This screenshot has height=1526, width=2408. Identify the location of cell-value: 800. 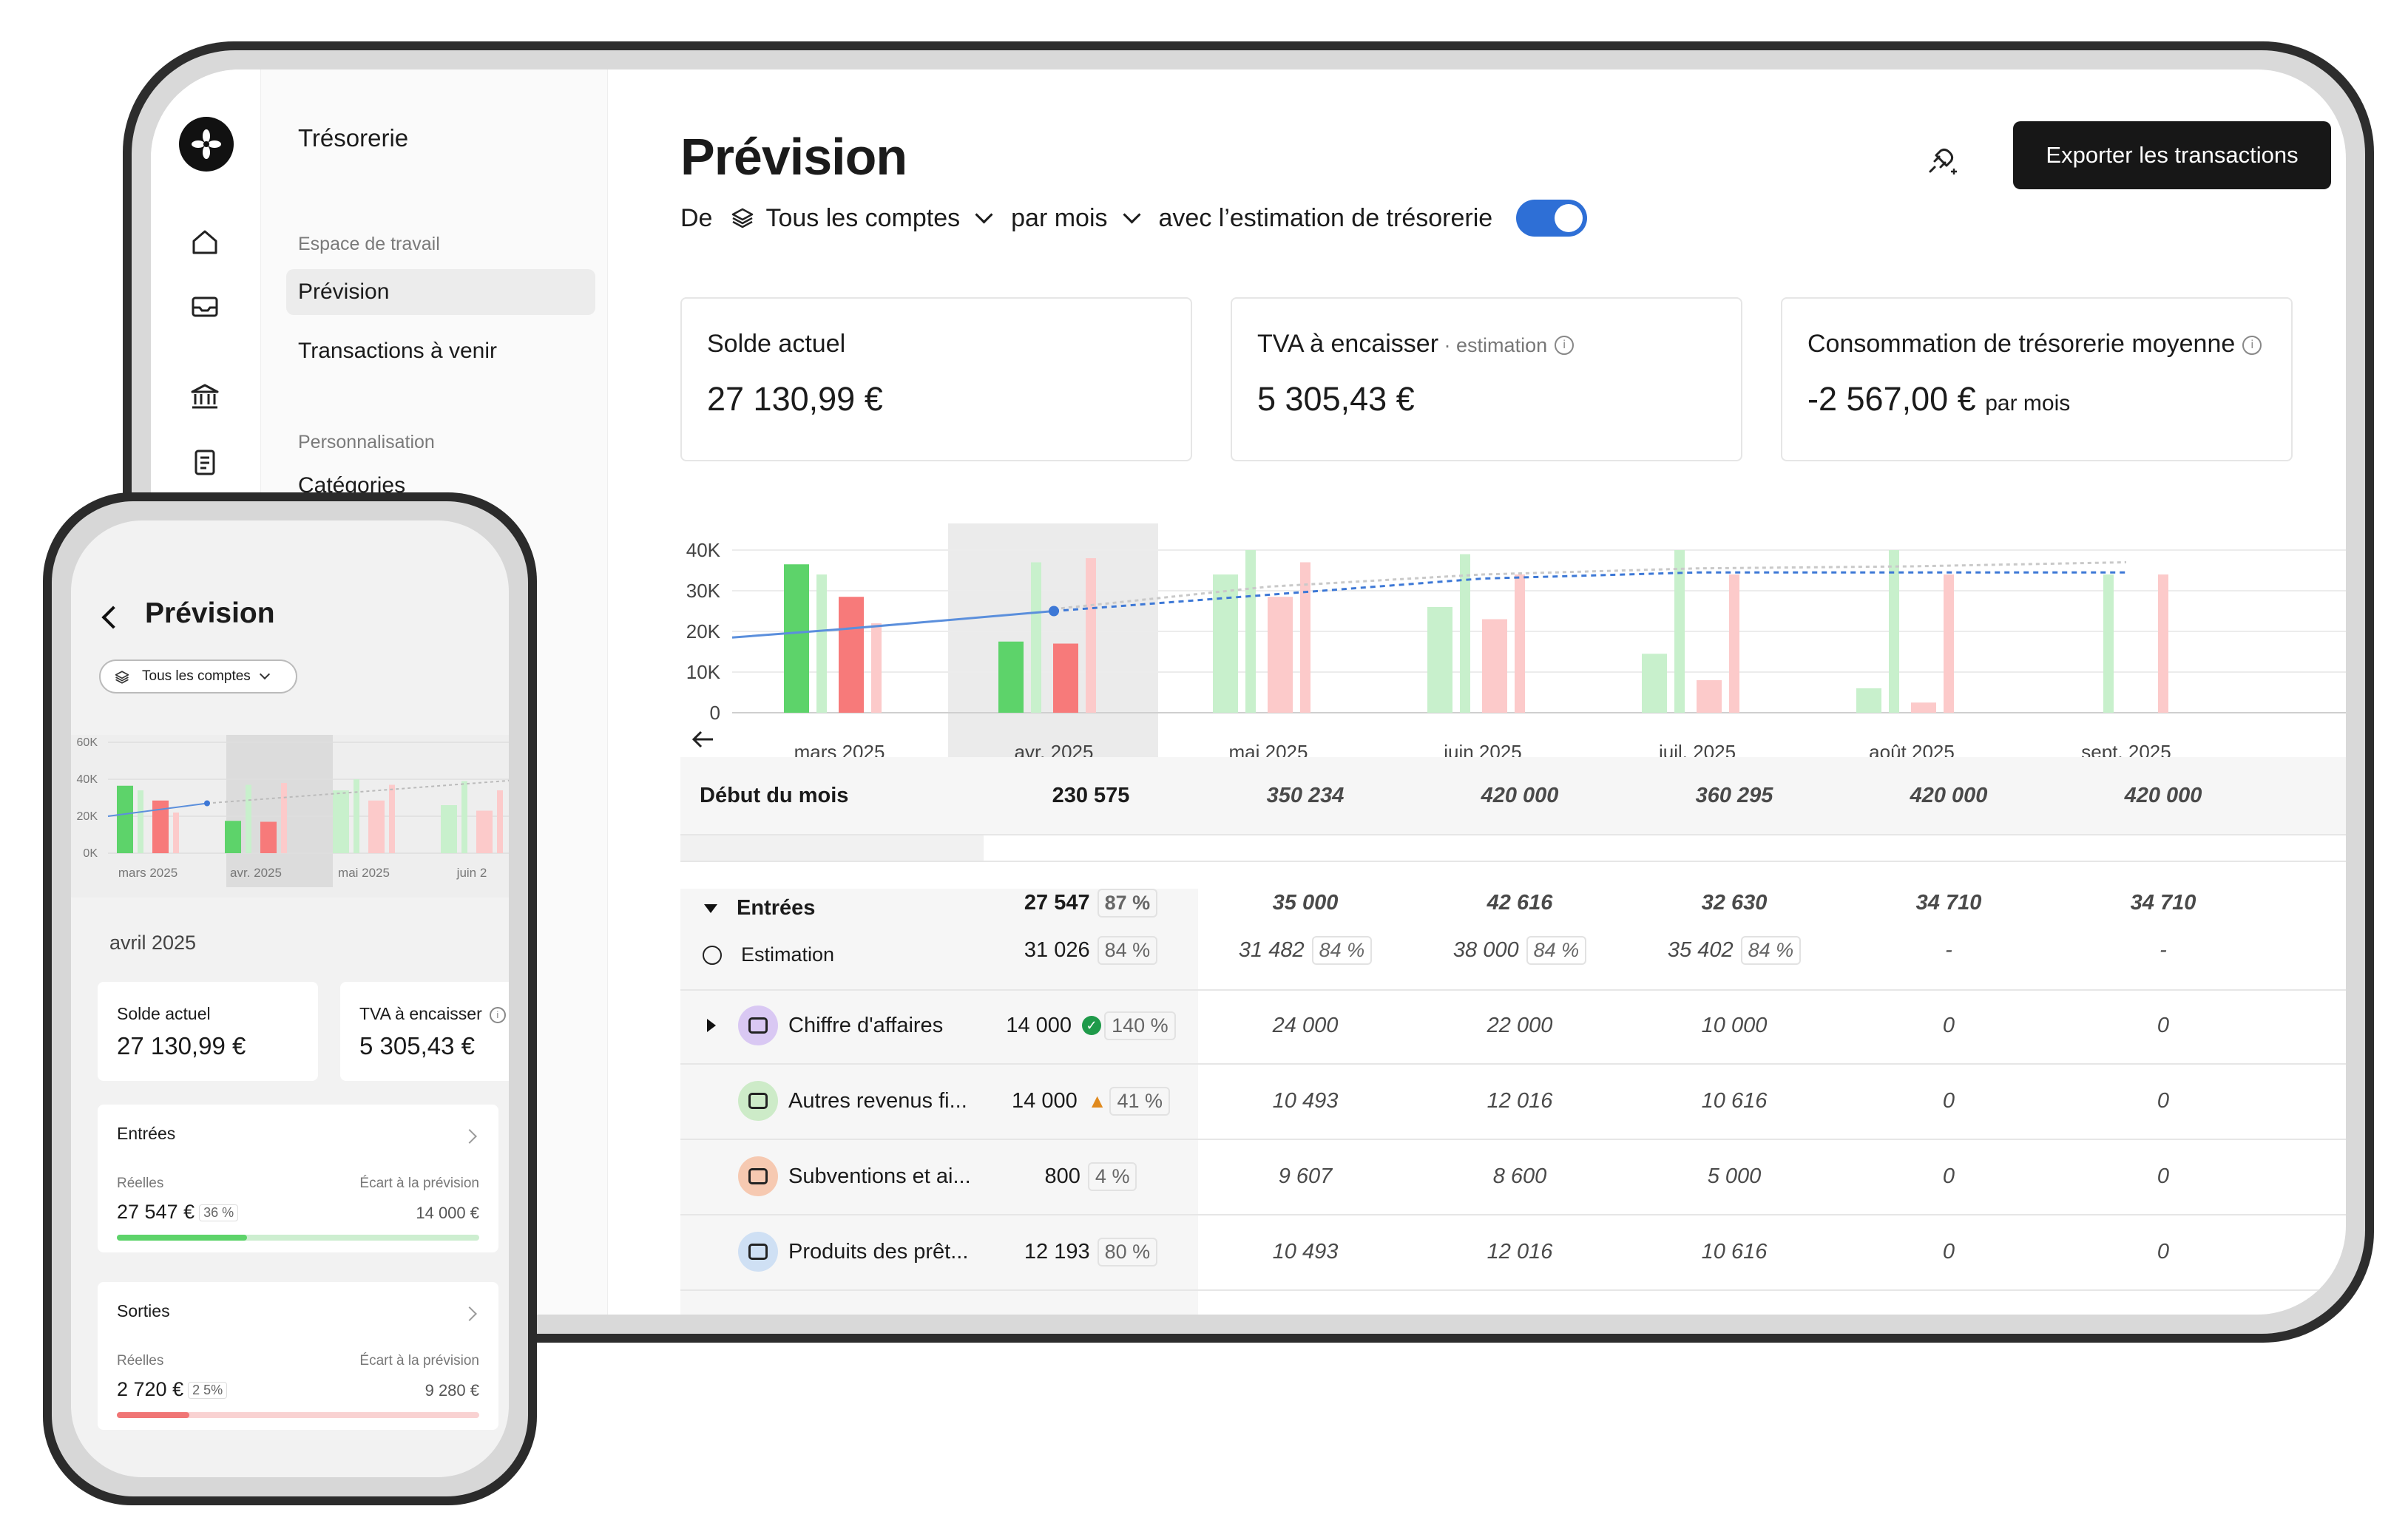
(1062, 1176).